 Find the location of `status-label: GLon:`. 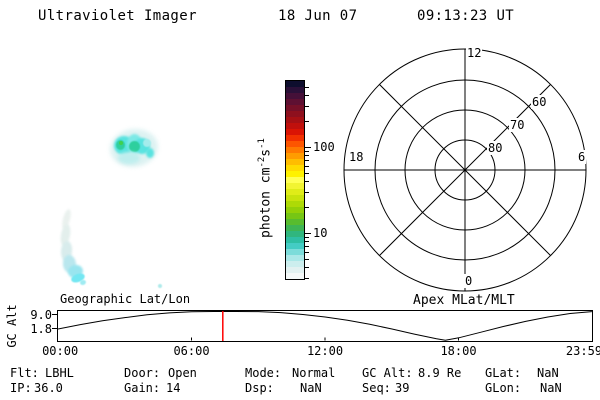

status-label: GLon: is located at coordinates (503, 388).